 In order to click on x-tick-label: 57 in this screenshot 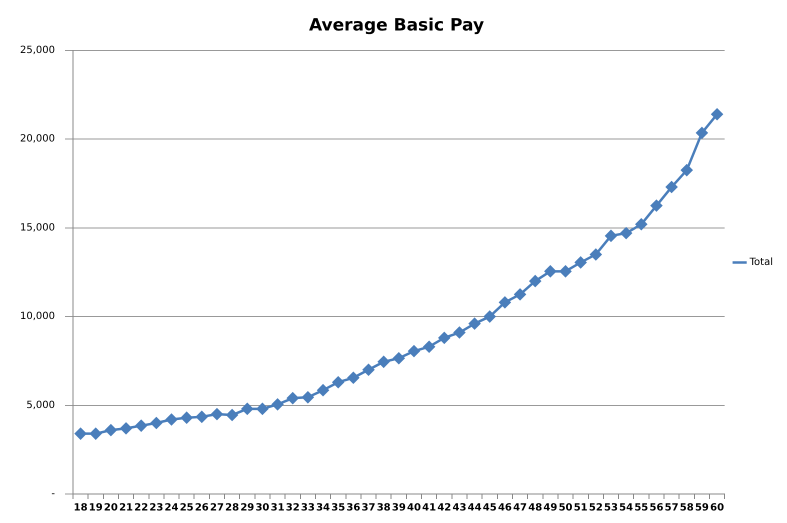, I will do `click(671, 508)`.